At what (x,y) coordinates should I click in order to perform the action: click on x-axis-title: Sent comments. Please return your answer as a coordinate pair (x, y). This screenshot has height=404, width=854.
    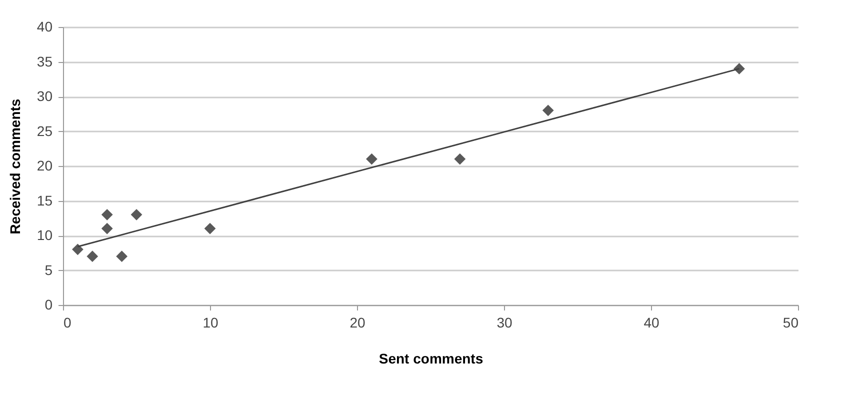
    Looking at the image, I should click on (431, 358).